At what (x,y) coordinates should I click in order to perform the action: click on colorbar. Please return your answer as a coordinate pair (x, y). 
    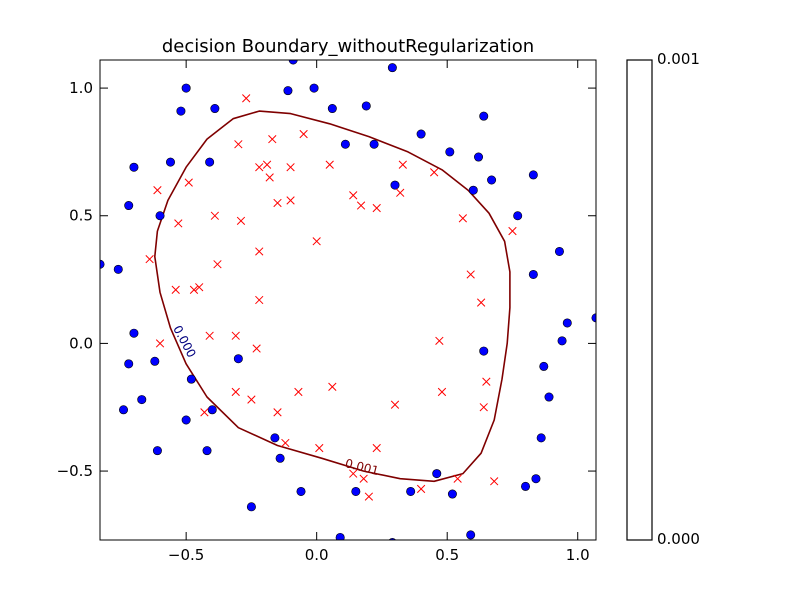
    Looking at the image, I should click on (639, 300).